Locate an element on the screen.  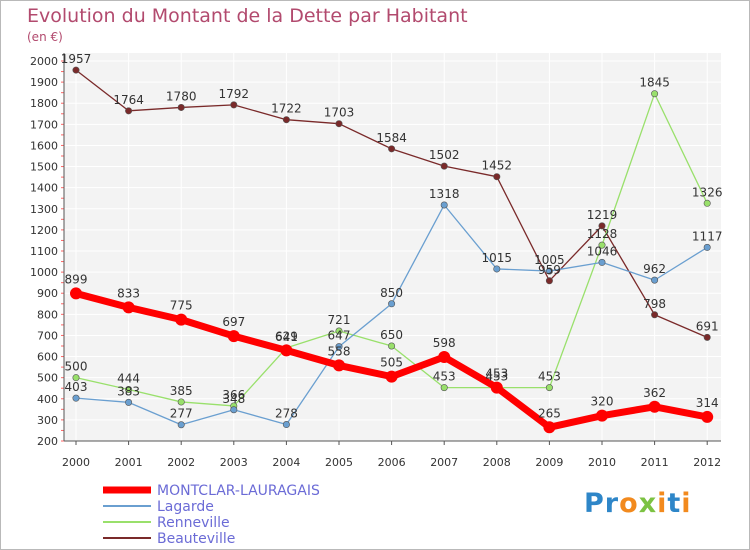
y-tick-label: 1600 is located at coordinates (44, 145).